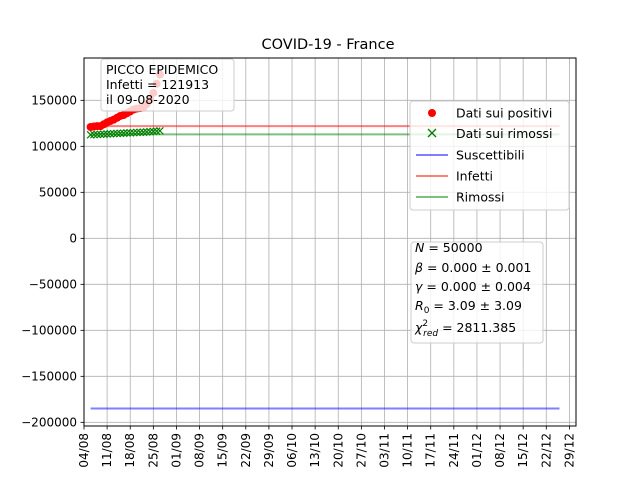  I want to click on x-tick-label: 29/09, so click(269, 450).